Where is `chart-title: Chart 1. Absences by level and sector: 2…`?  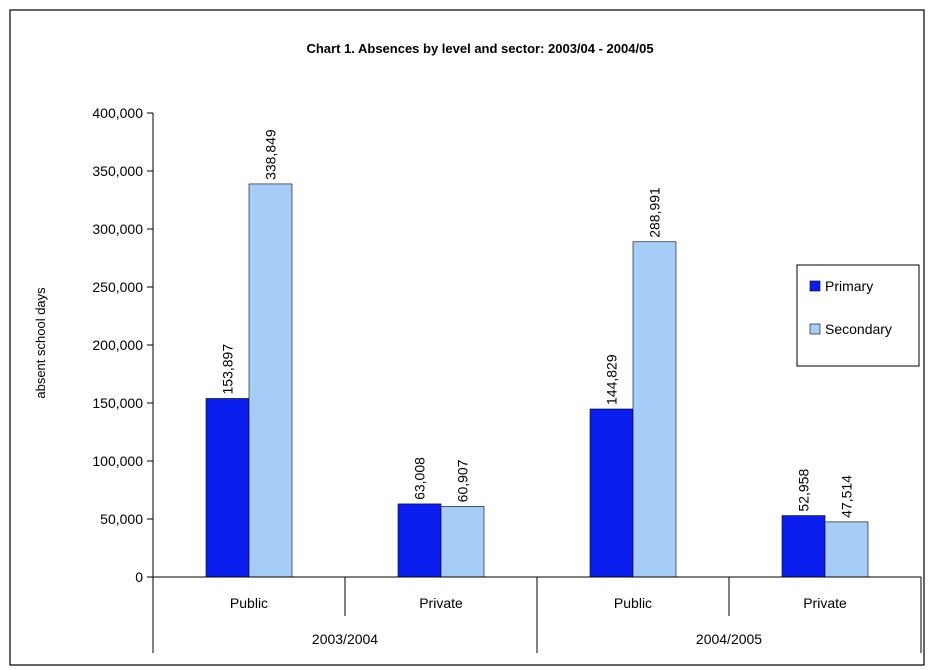
chart-title: Chart 1. Absences by level and sector: 2… is located at coordinates (479, 48).